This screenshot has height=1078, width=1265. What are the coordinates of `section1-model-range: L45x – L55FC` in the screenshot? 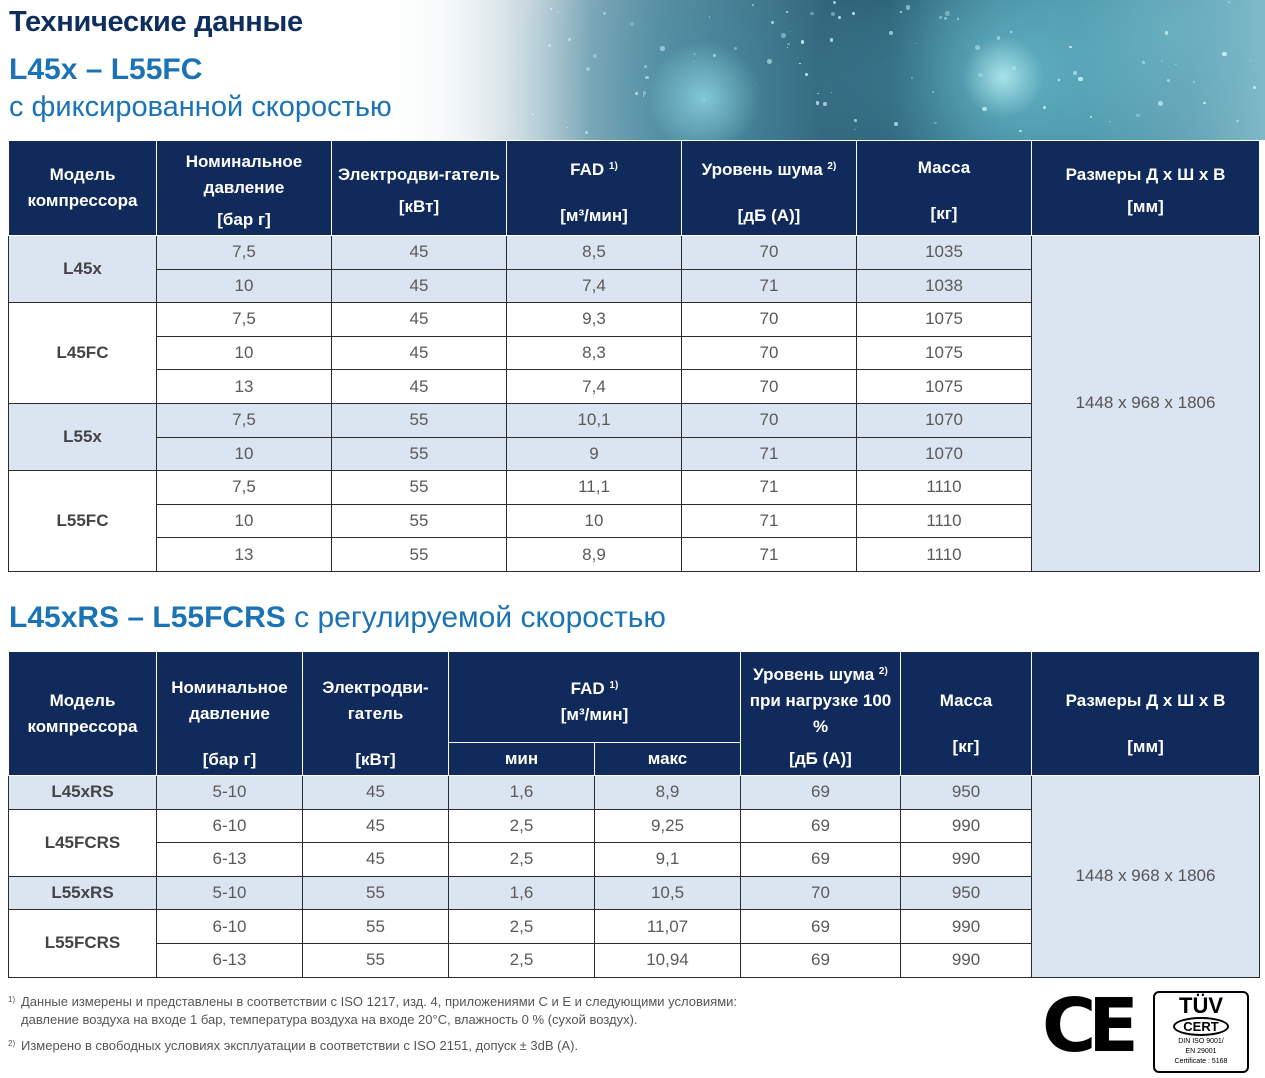 It's located at (106, 69).